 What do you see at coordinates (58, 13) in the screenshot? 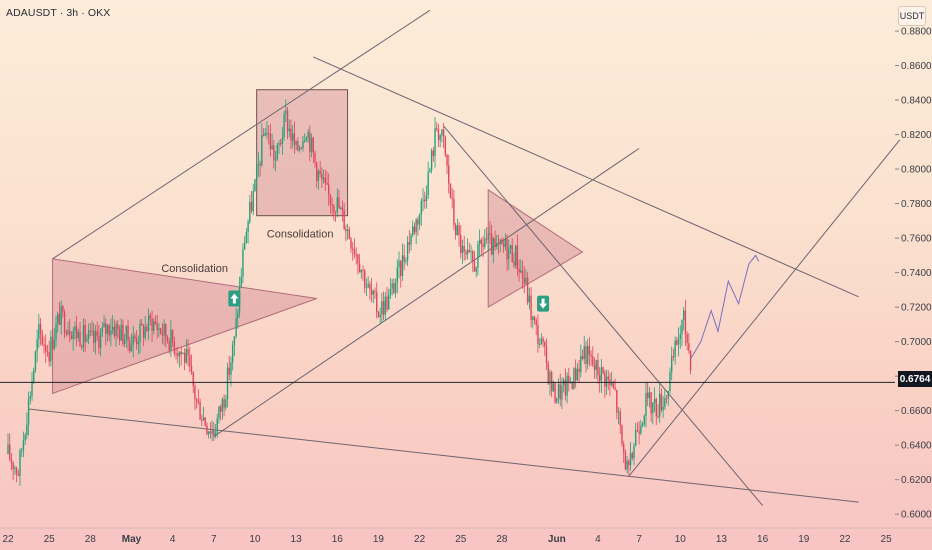
I see `symbol-title: ADAUSDT · 3h · OKX` at bounding box center [58, 13].